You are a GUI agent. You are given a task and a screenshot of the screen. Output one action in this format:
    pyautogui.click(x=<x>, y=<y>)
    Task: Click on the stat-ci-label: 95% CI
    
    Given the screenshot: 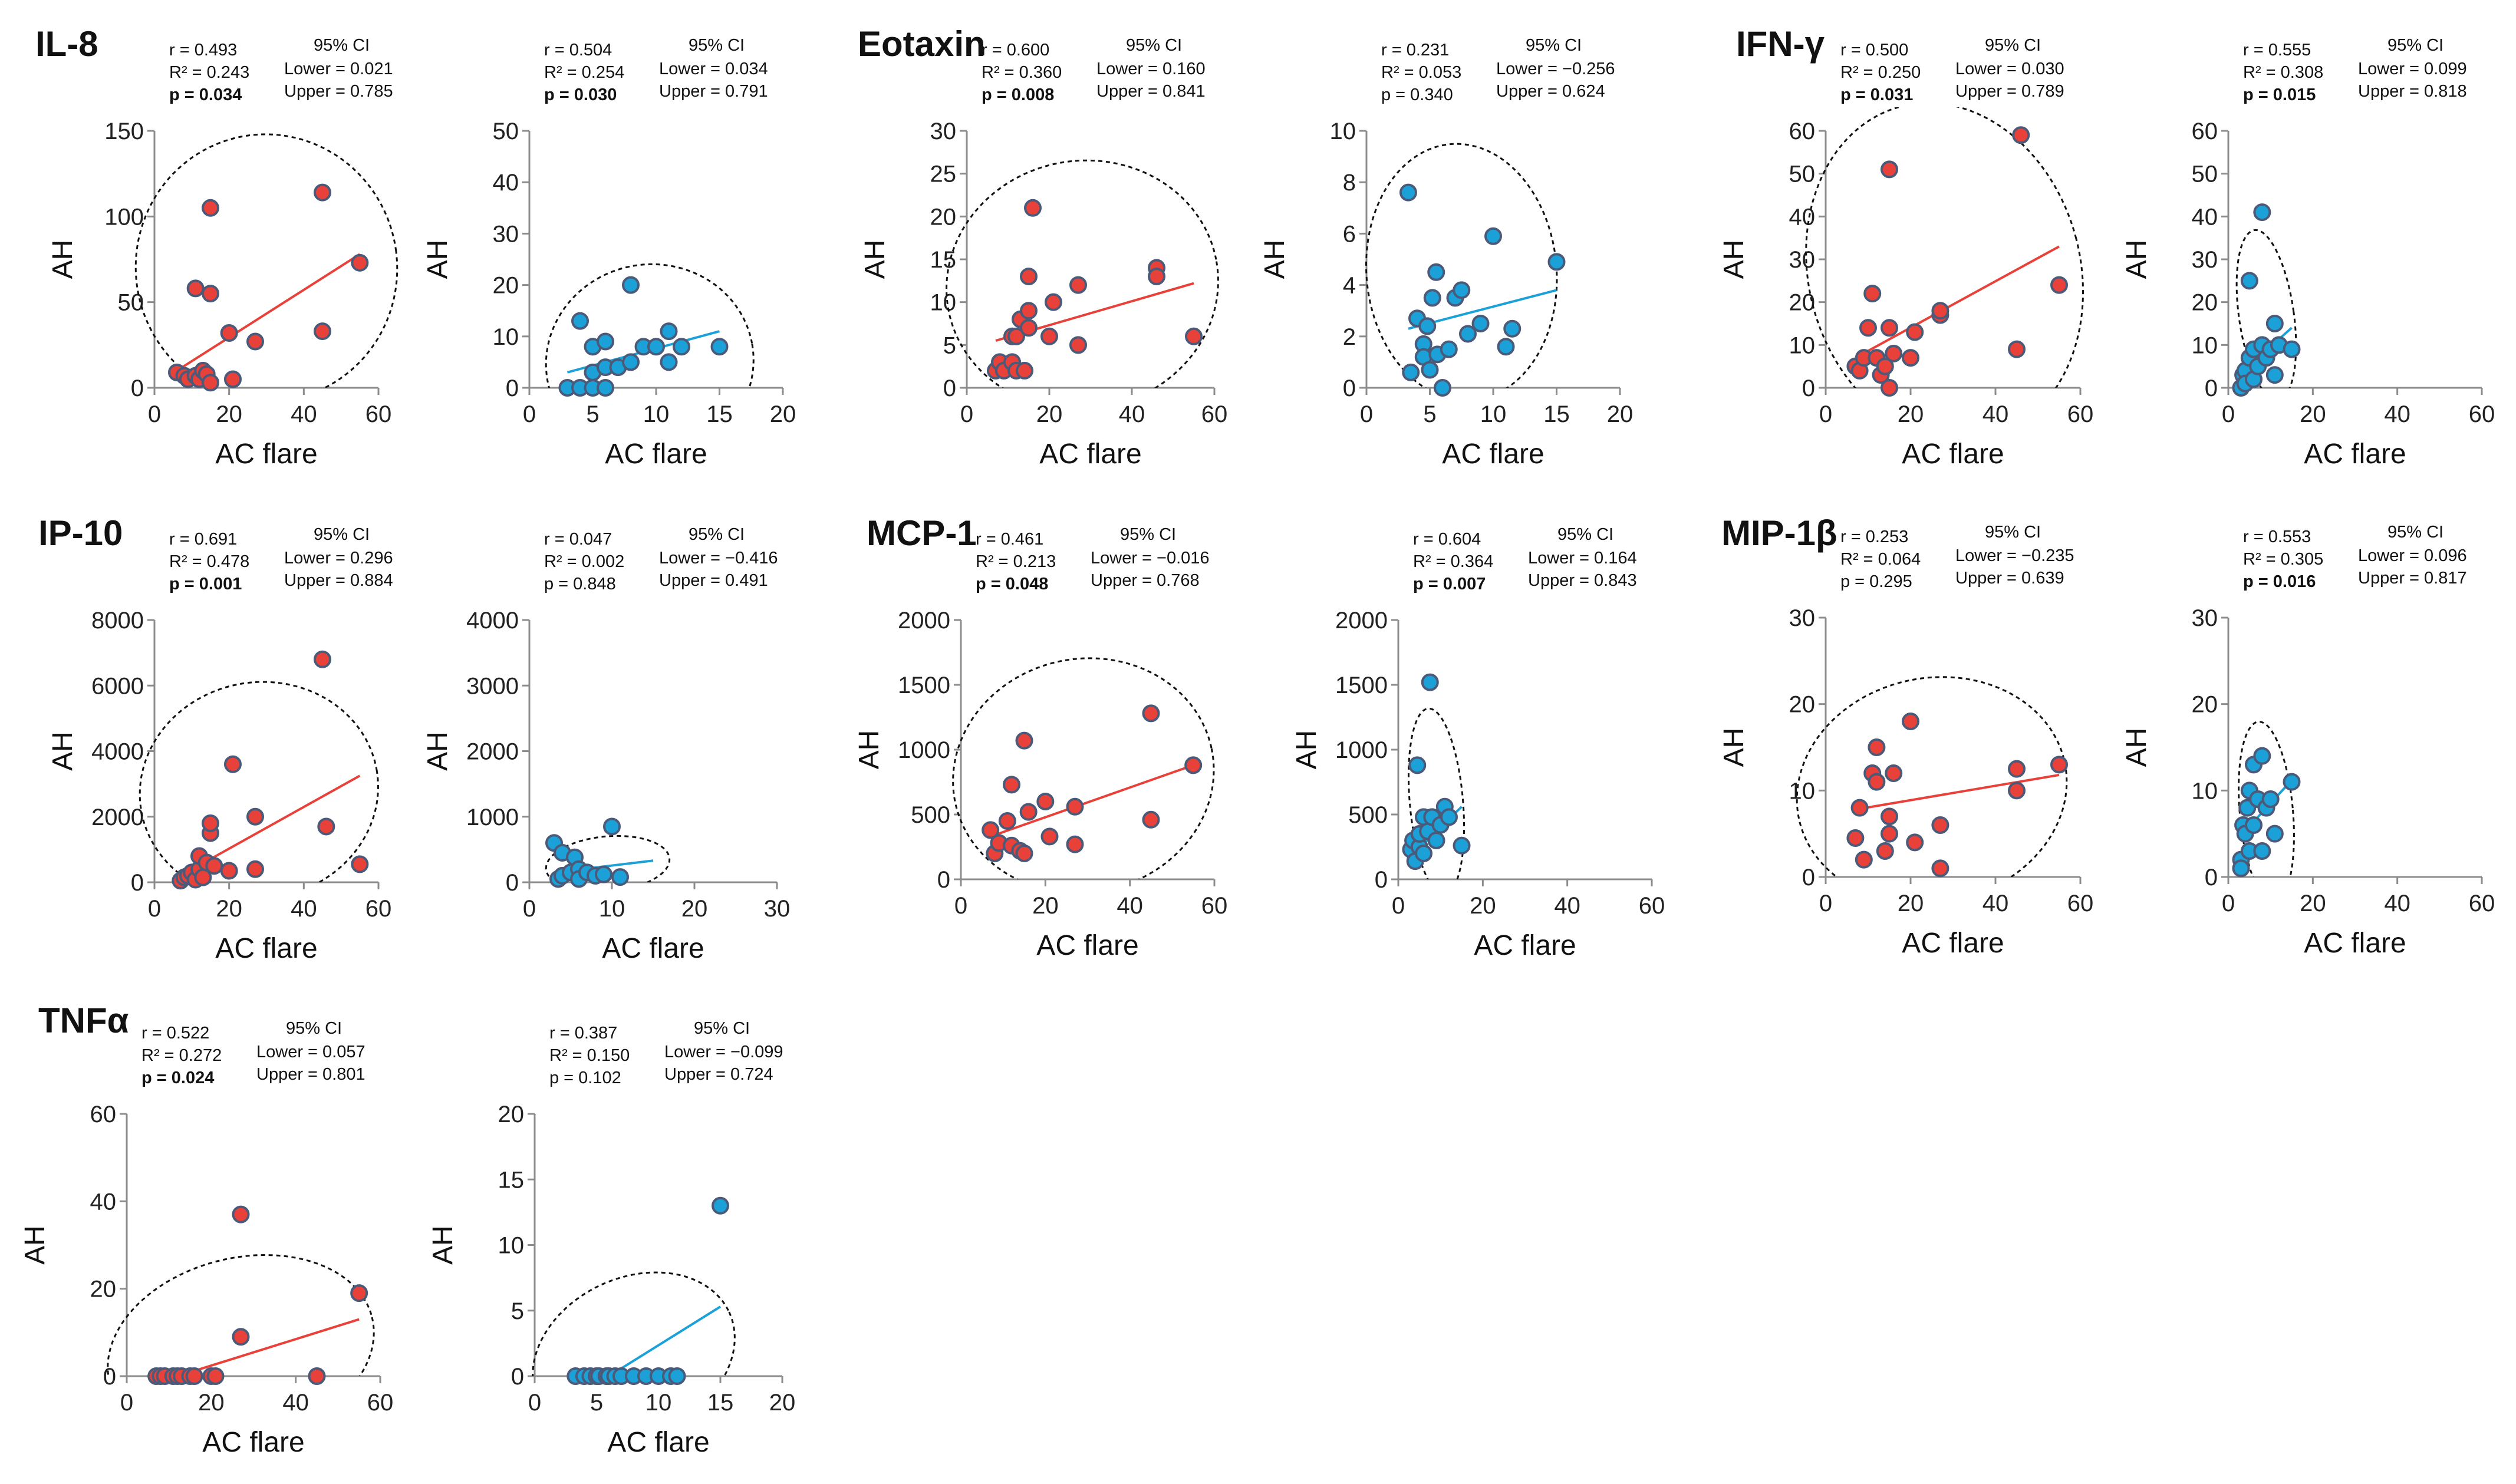 What is the action you would take?
    pyautogui.click(x=2415, y=45)
    